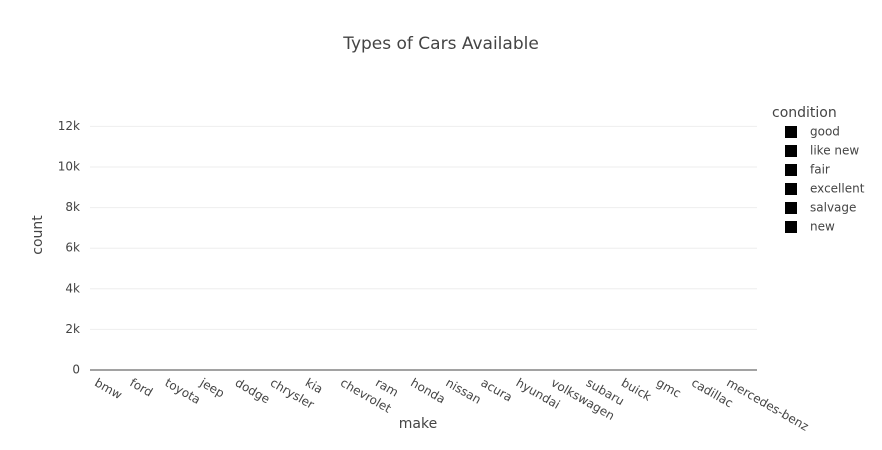 The height and width of the screenshot is (450, 882). I want to click on x-tick-label: ford, so click(141, 388).